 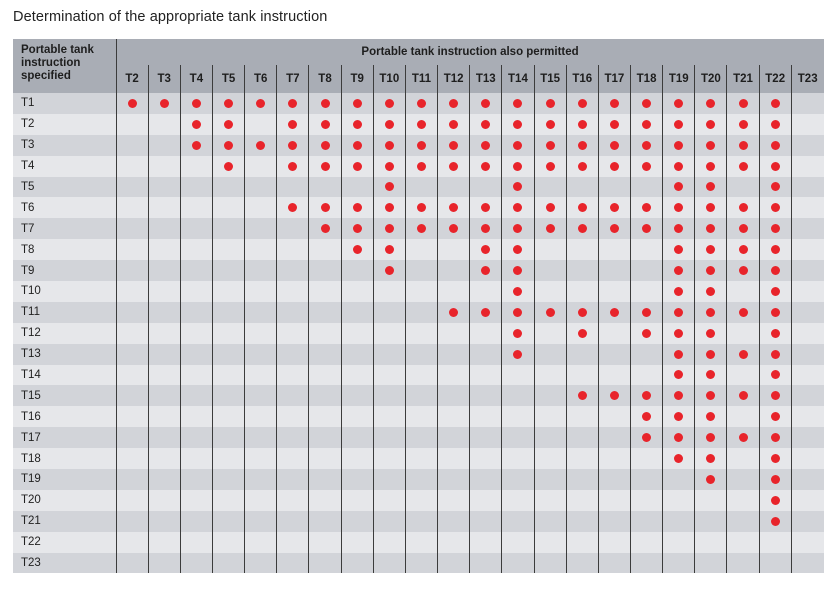 What do you see at coordinates (389, 208) in the screenshot?
I see `permitted-dot-t6-t10` at bounding box center [389, 208].